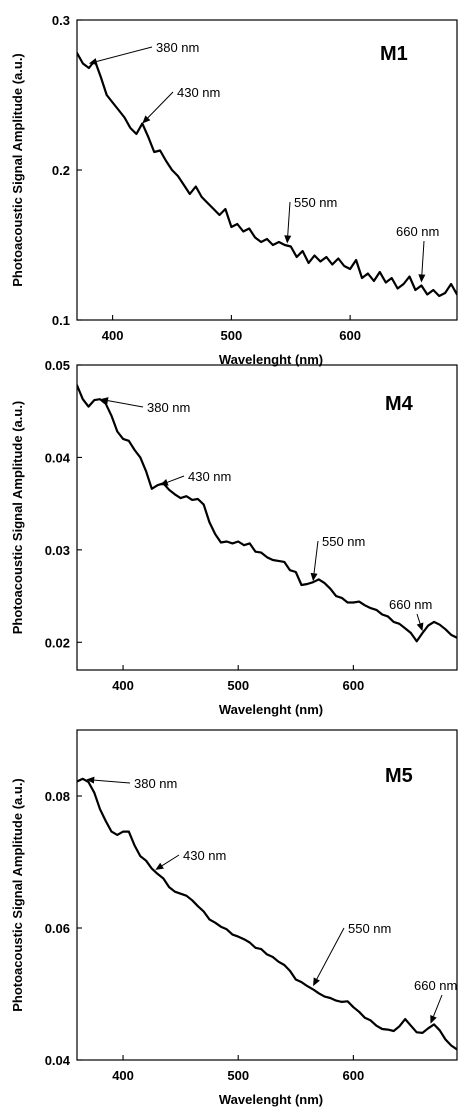  What do you see at coordinates (61, 320) in the screenshot?
I see `y-tick-label: 0.1` at bounding box center [61, 320].